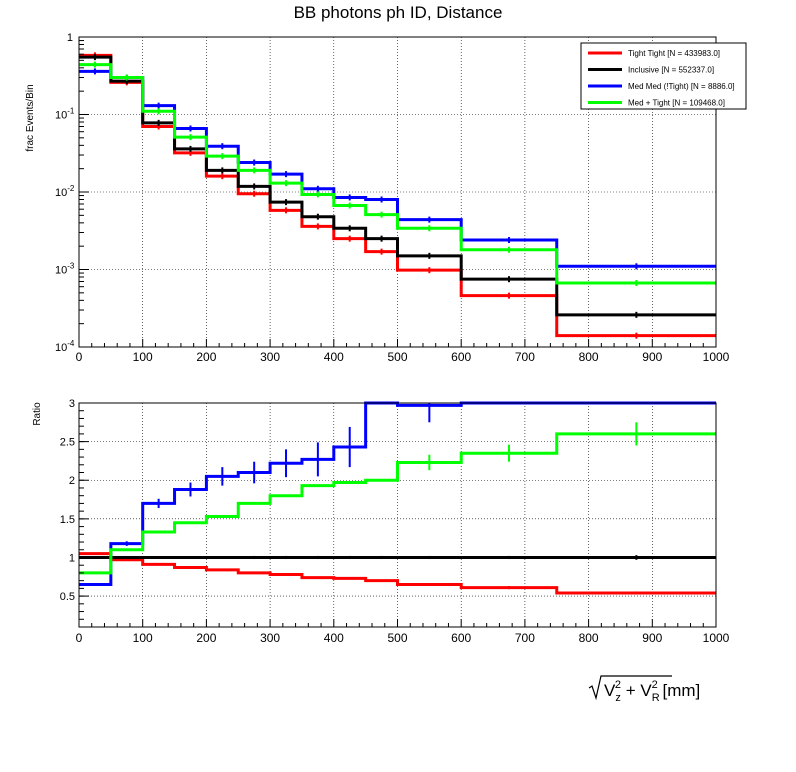 Image resolution: width=796 pixels, height=772 pixels. I want to click on top-x-tick-label: 300, so click(270, 357).